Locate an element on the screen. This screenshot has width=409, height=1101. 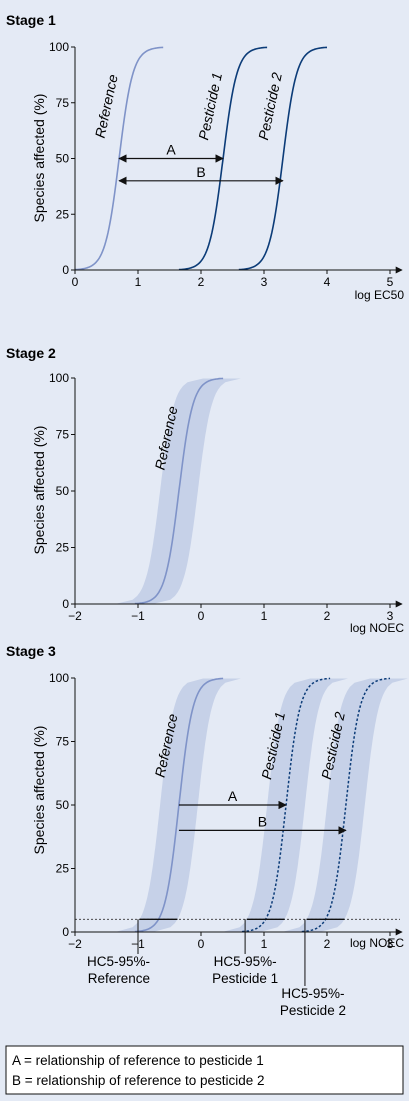
stage-3-x-axis-label: log NOEC is located at coordinates (377, 943).